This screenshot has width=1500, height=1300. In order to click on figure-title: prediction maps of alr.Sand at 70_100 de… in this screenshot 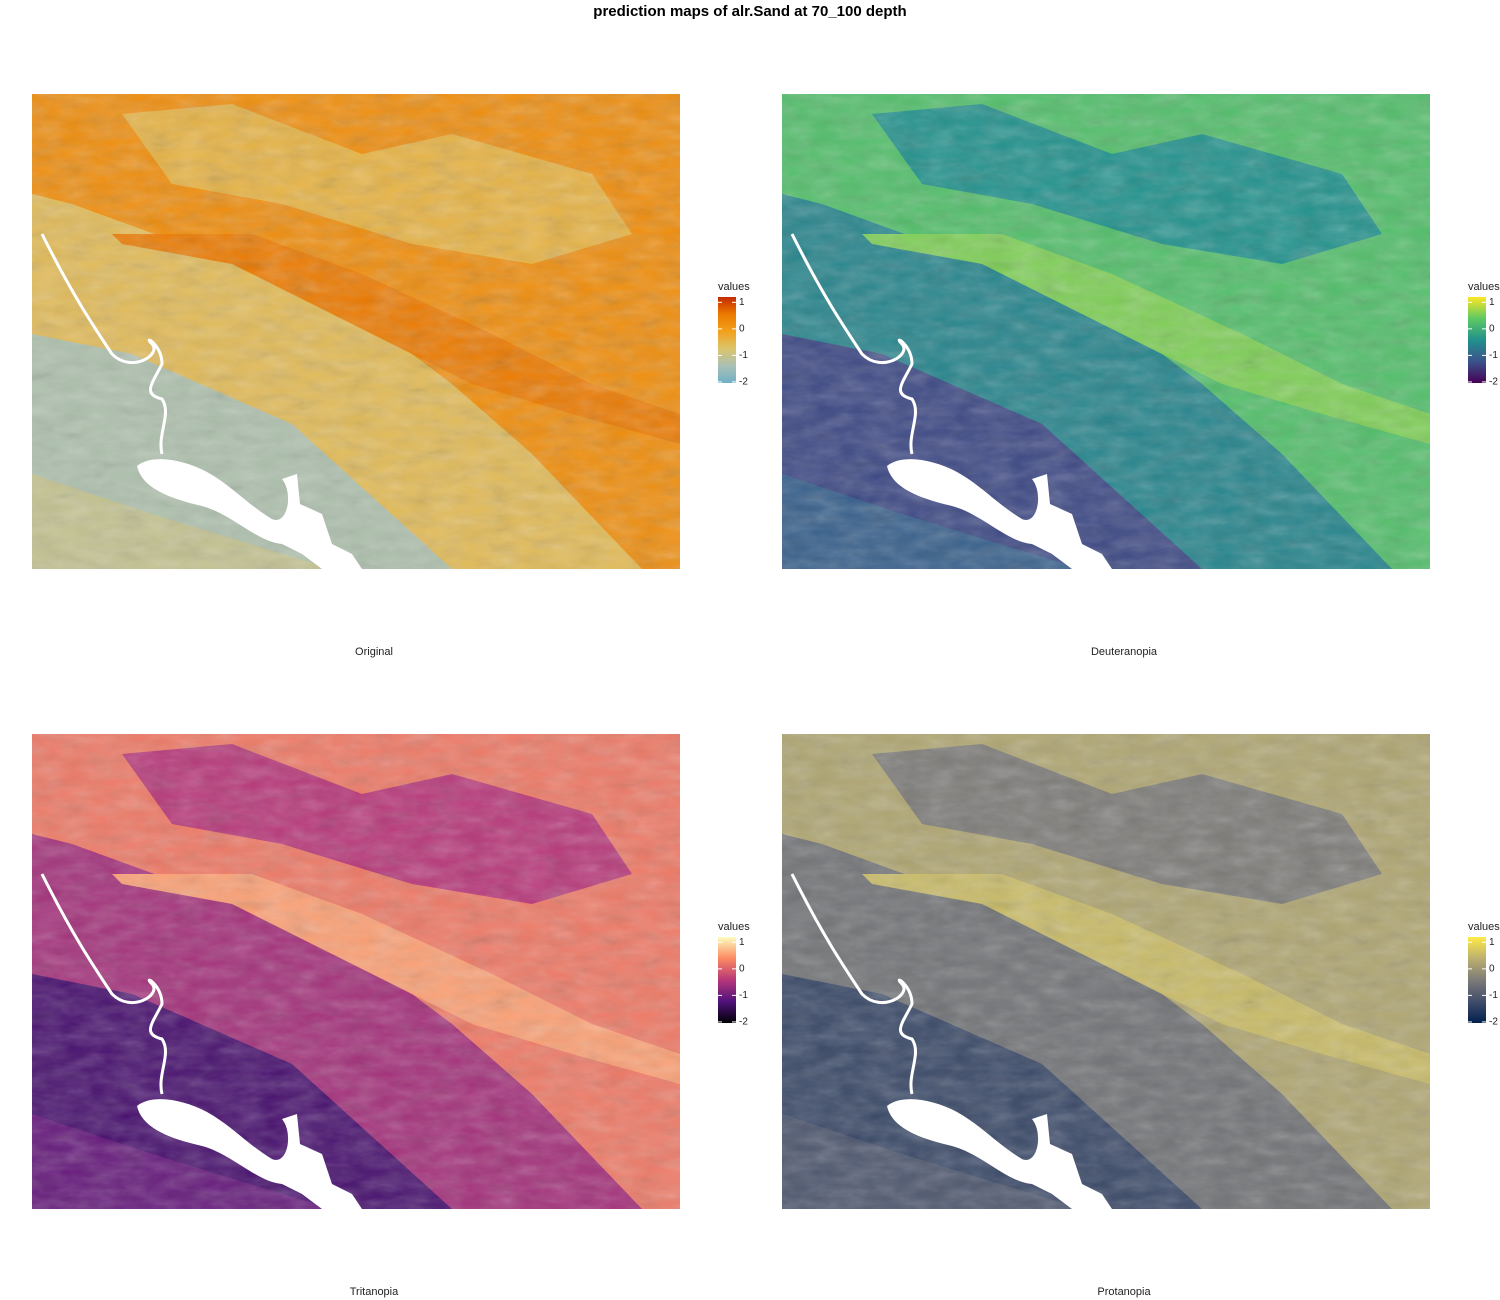, I will do `click(749, 11)`.